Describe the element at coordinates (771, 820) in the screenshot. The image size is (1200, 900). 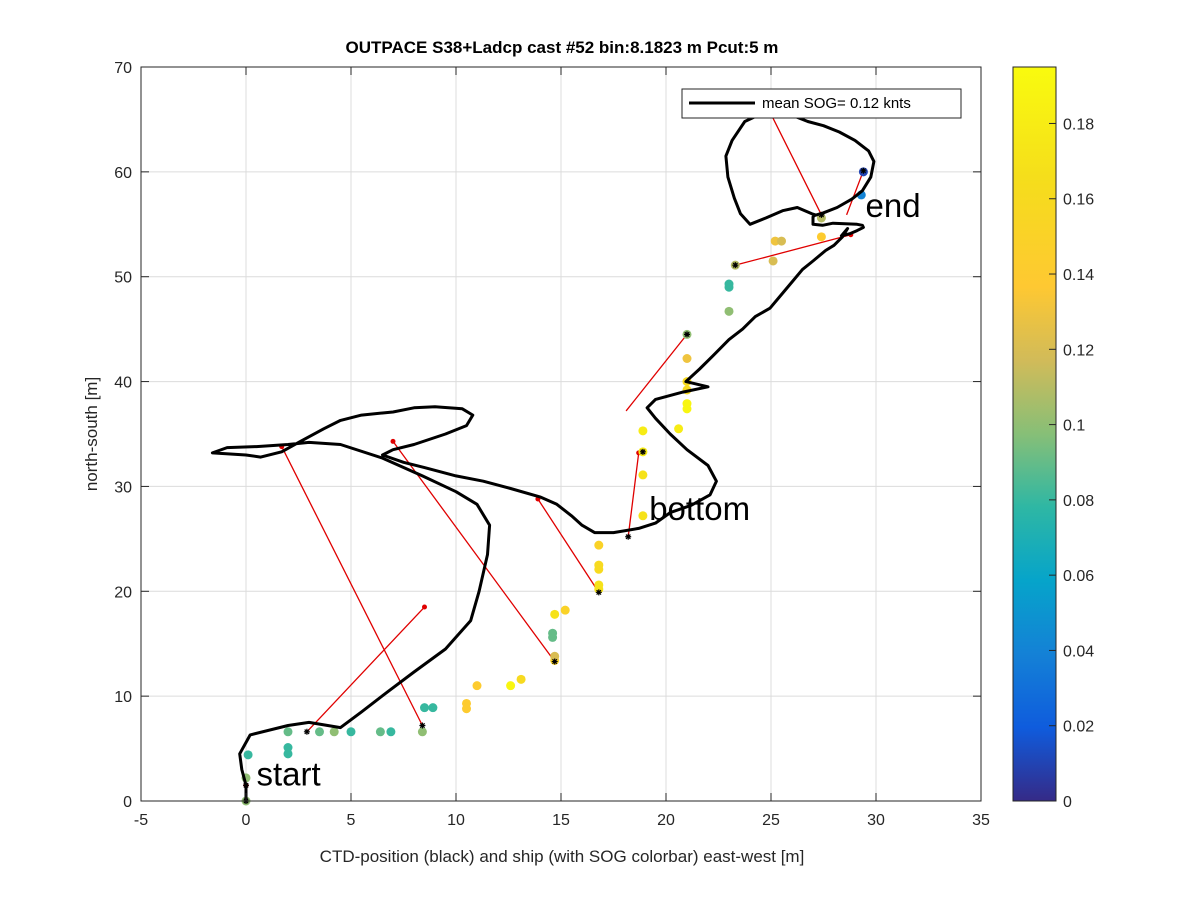
I see `x-tick-label: 25` at that location.